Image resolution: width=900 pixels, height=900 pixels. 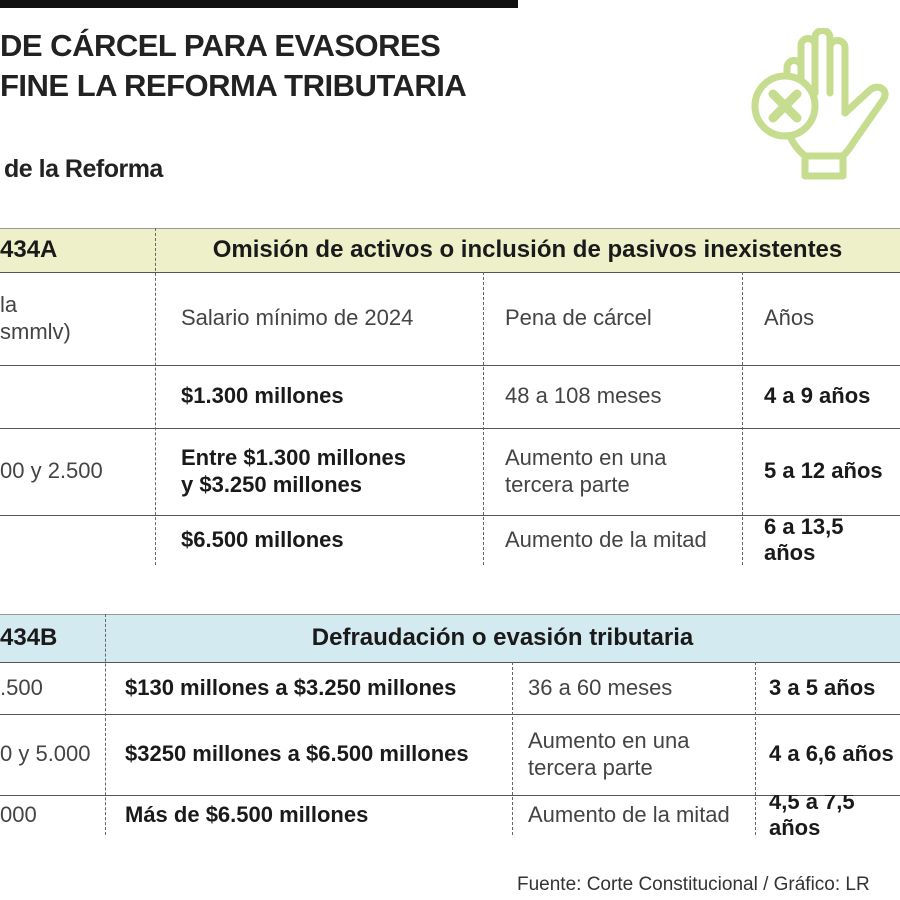 What do you see at coordinates (583, 396) in the screenshot?
I see `table-cell: 48 a 108 meses` at bounding box center [583, 396].